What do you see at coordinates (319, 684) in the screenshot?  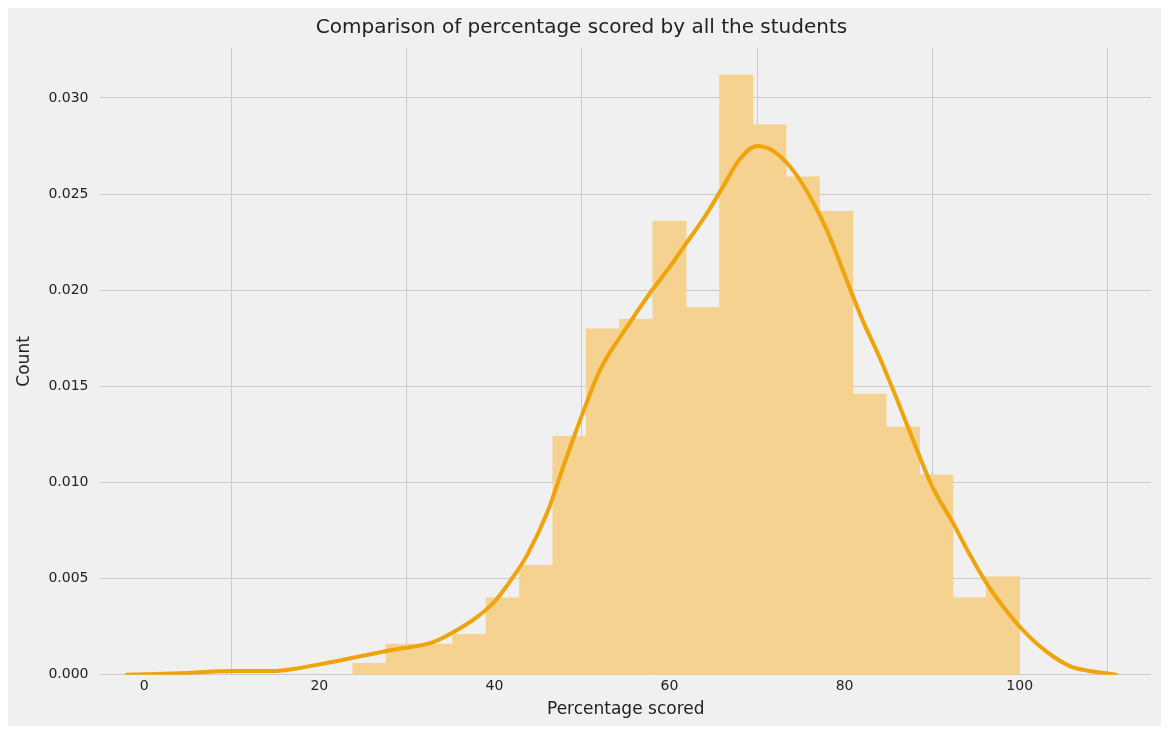 I see `x-tick-label: 20` at bounding box center [319, 684].